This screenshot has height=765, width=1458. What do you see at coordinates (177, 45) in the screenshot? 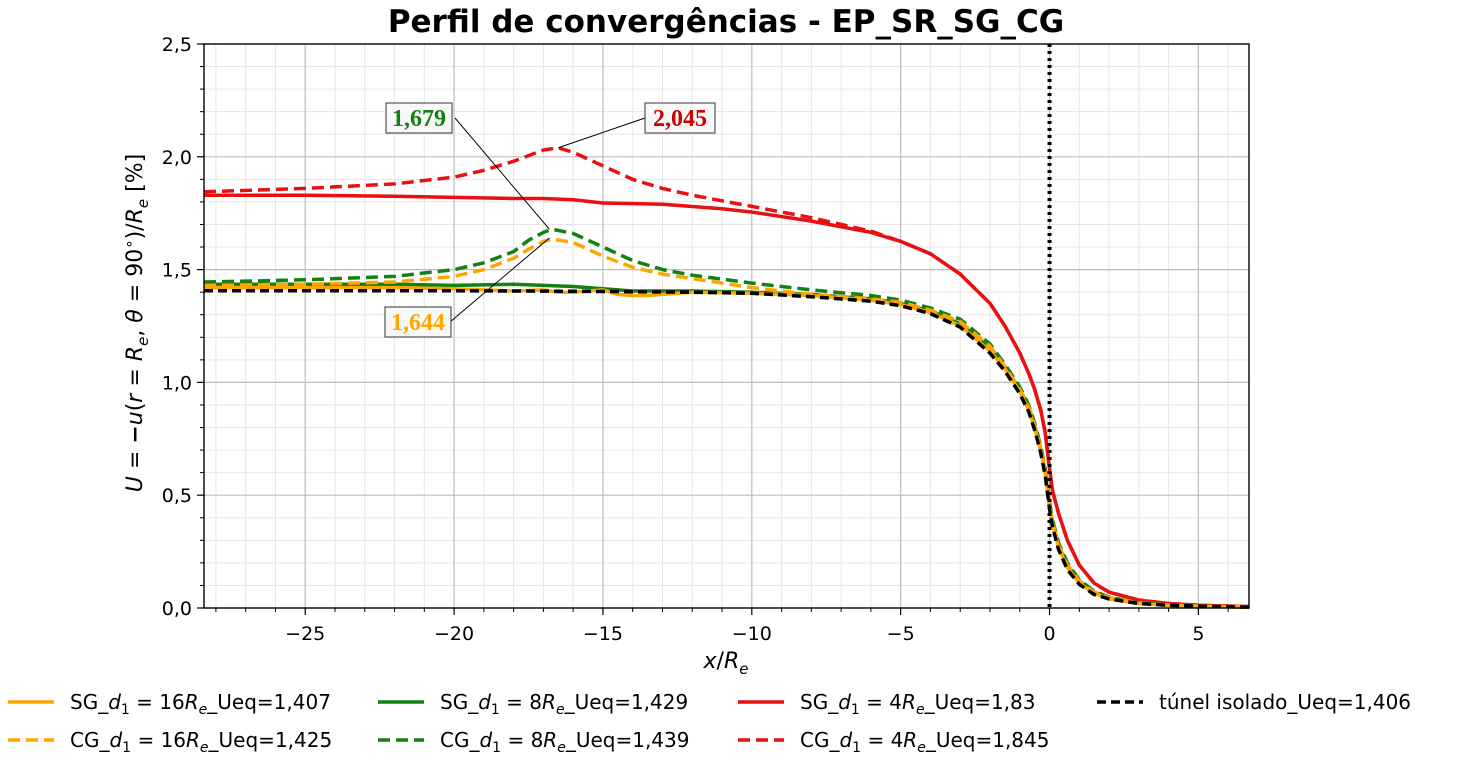
I see `y-tick-label: 2,5` at bounding box center [177, 45].